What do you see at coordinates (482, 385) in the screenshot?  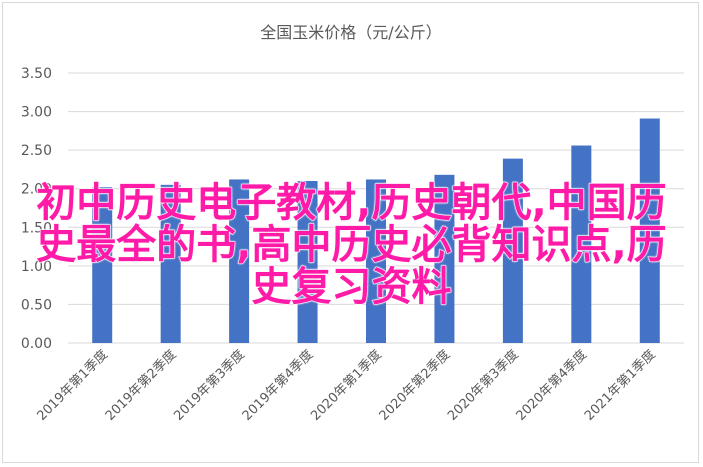 I see `x-tick-label: 2020年第3季度` at bounding box center [482, 385].